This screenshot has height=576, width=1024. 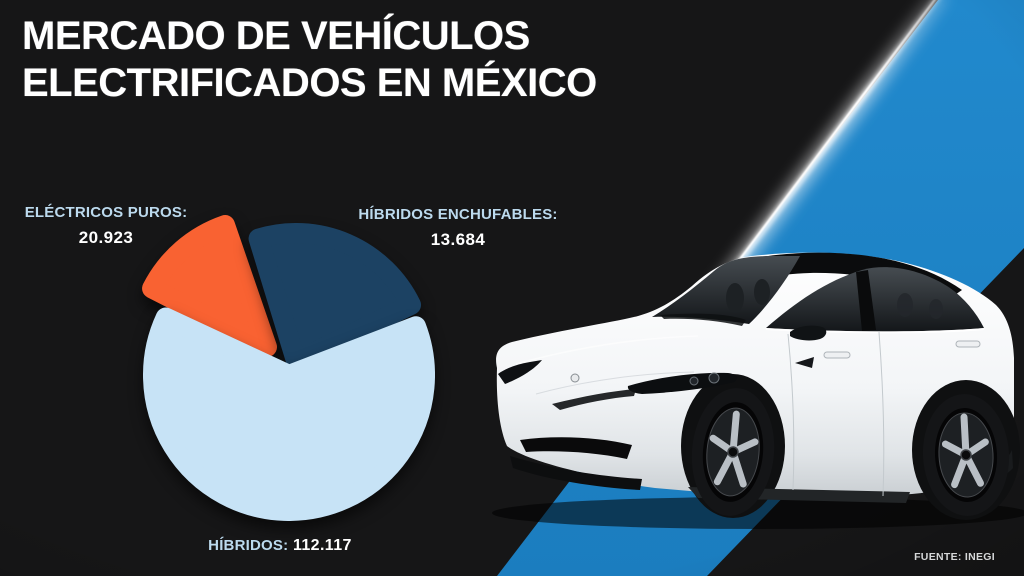 I want to click on slice-value: 20.923, so click(x=106, y=237).